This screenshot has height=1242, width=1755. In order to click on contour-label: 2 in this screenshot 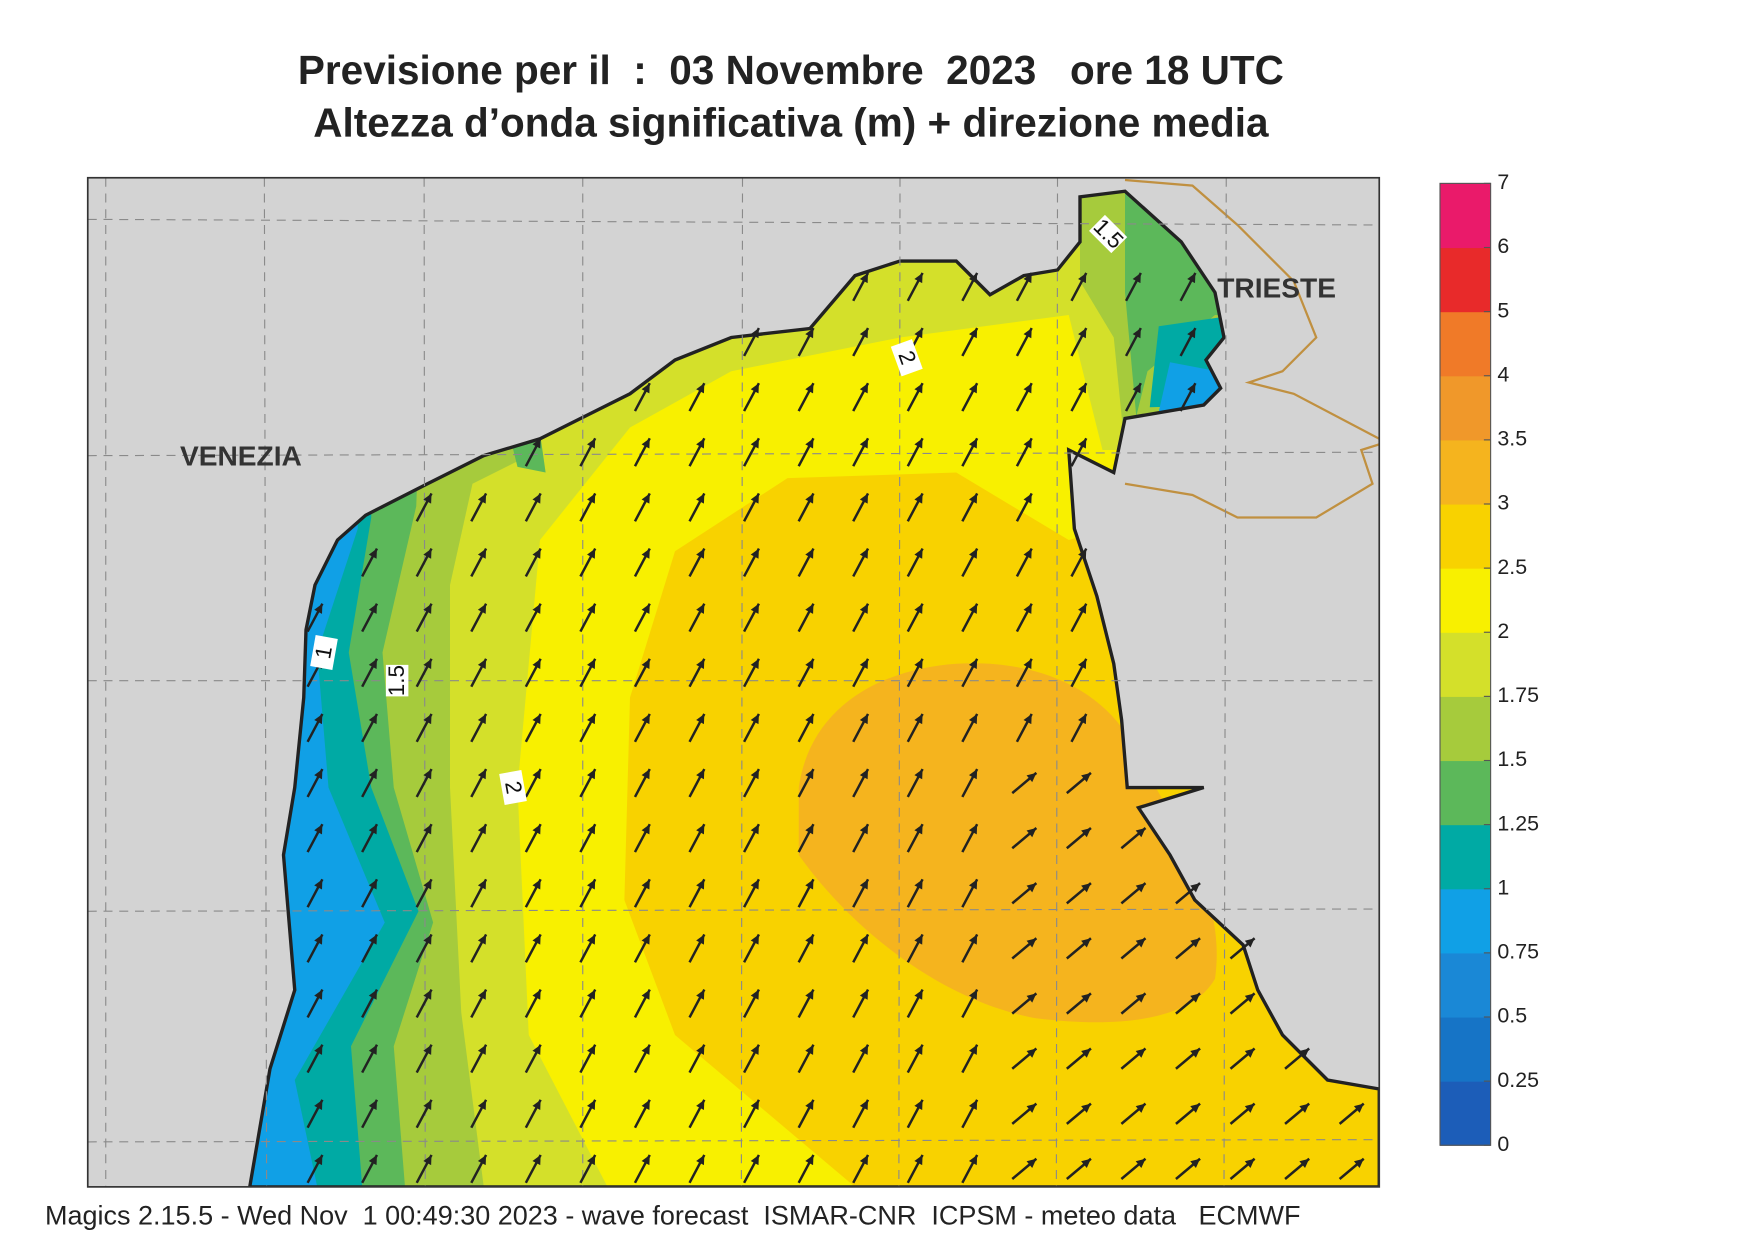, I will do `click(513, 787)`.